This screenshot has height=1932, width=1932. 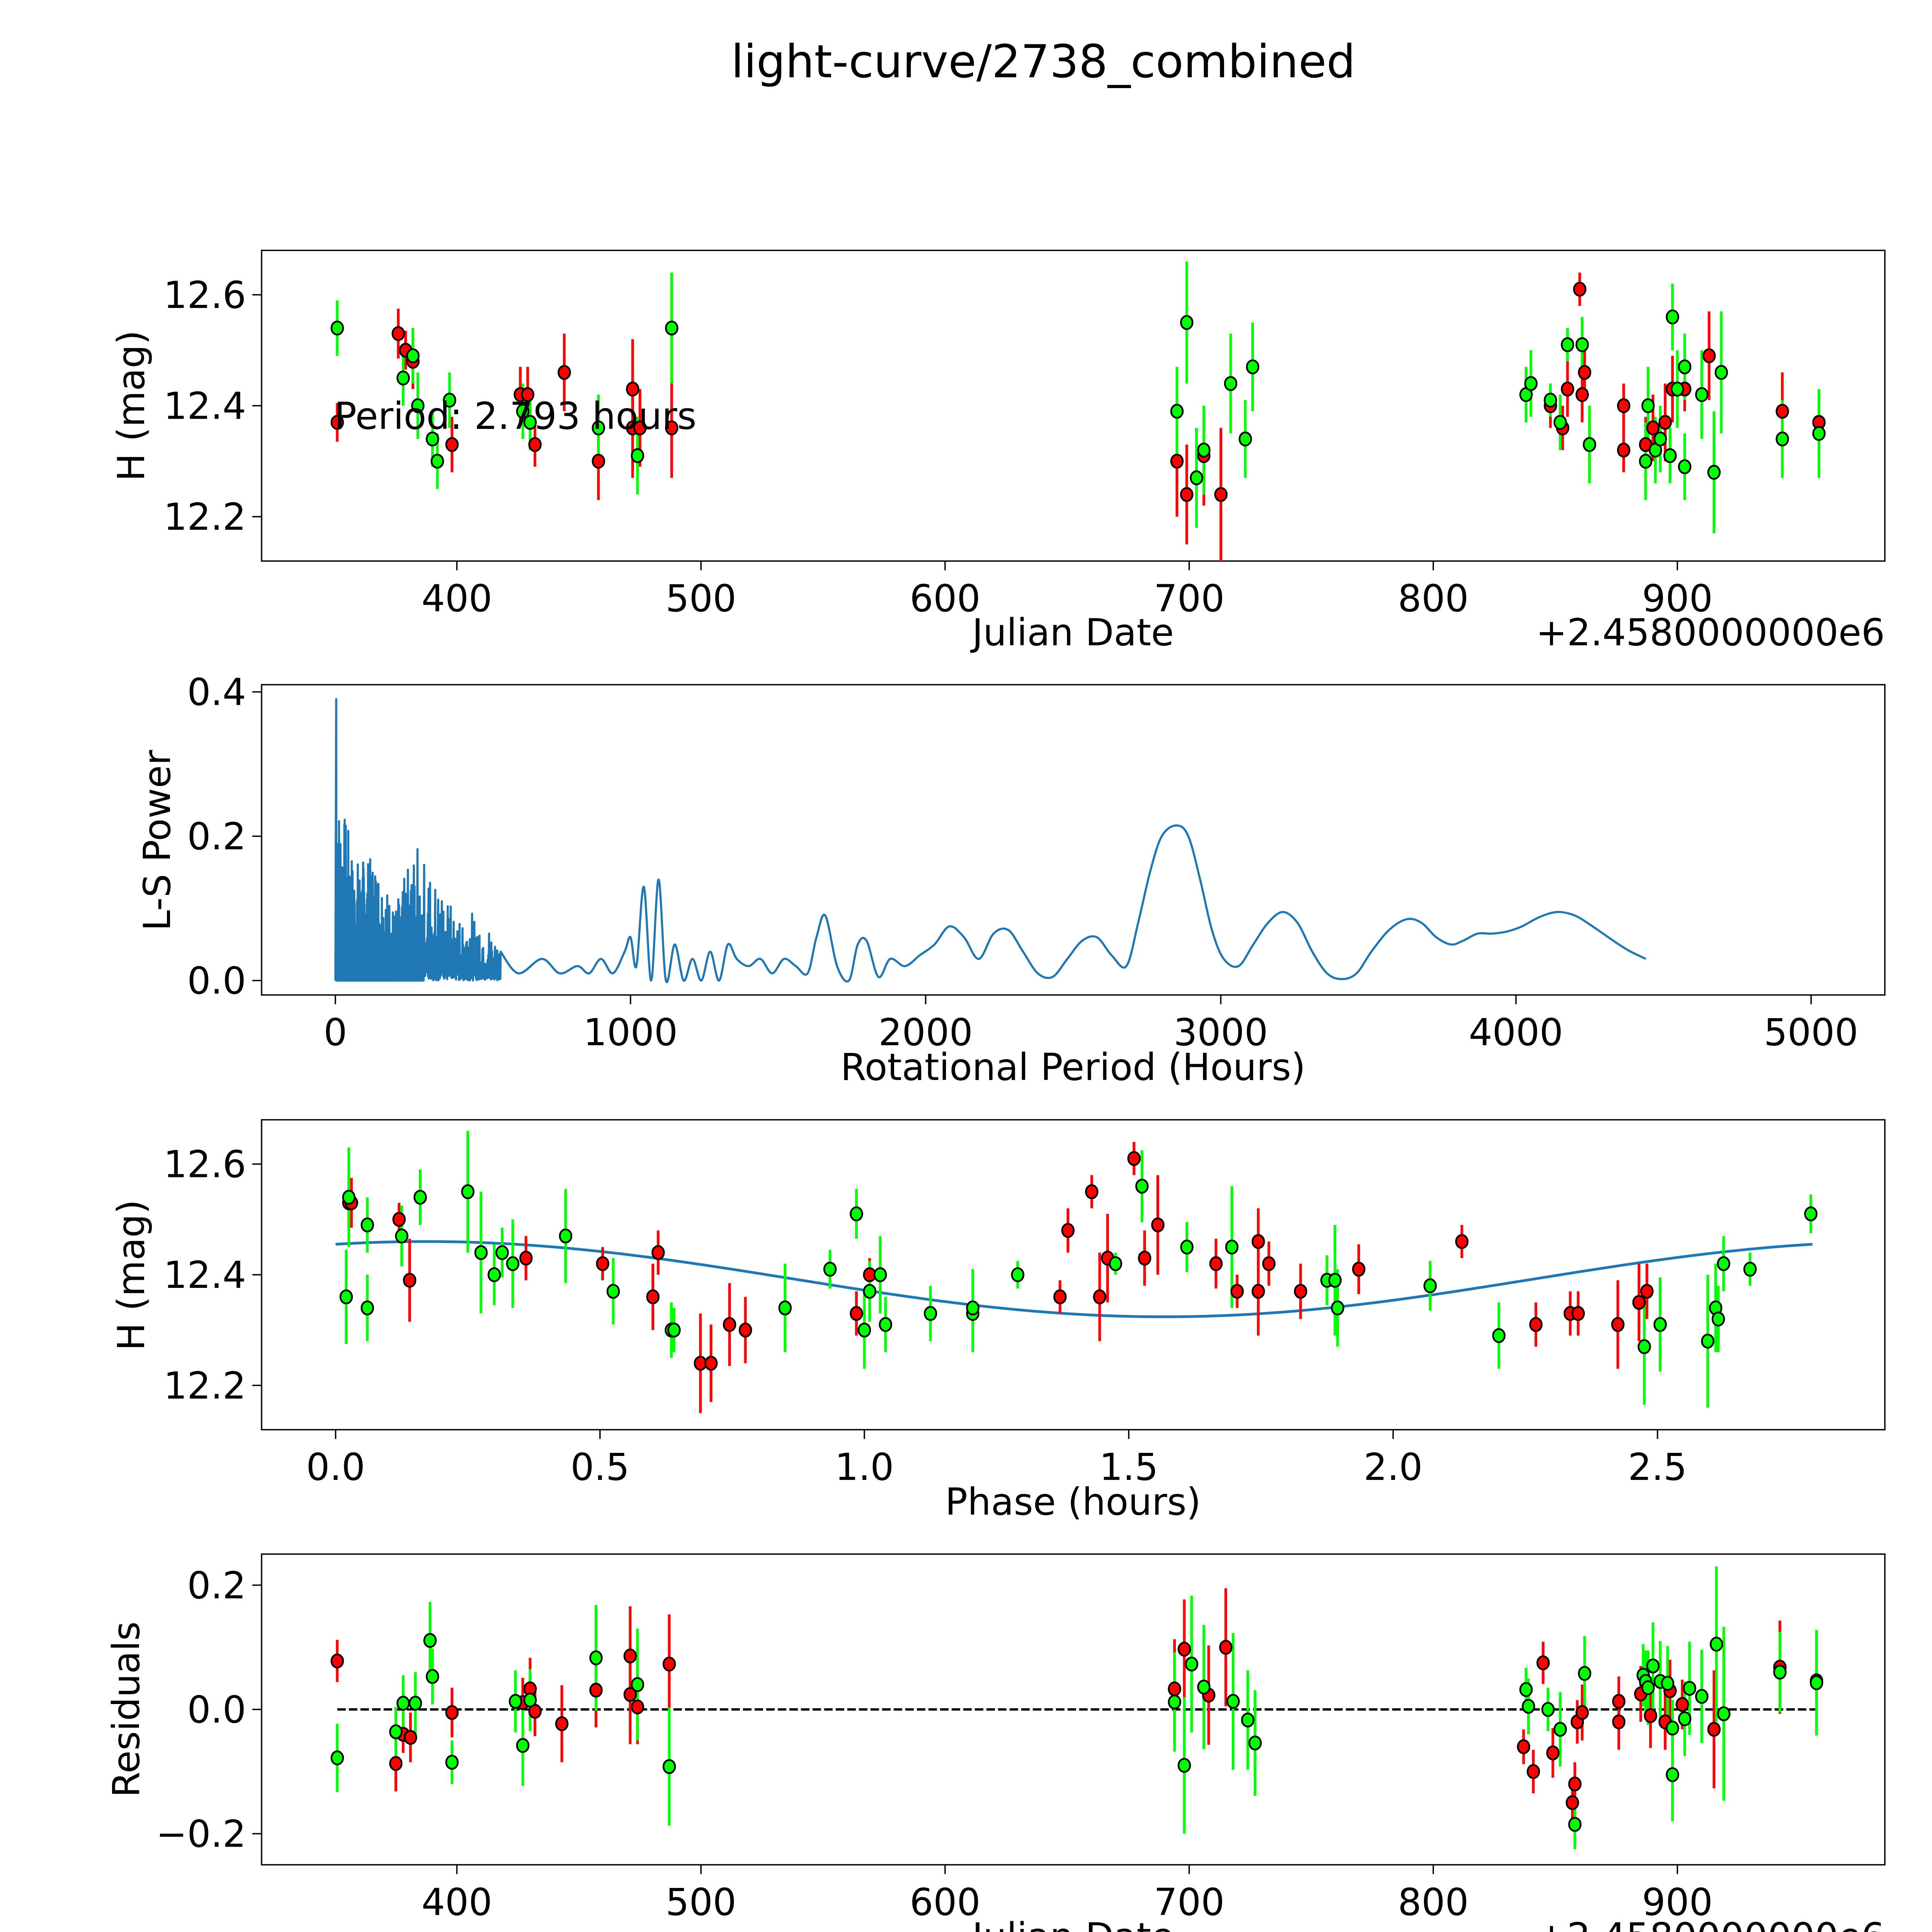 I want to click on y-axis-label: Residuals, so click(x=127, y=1709).